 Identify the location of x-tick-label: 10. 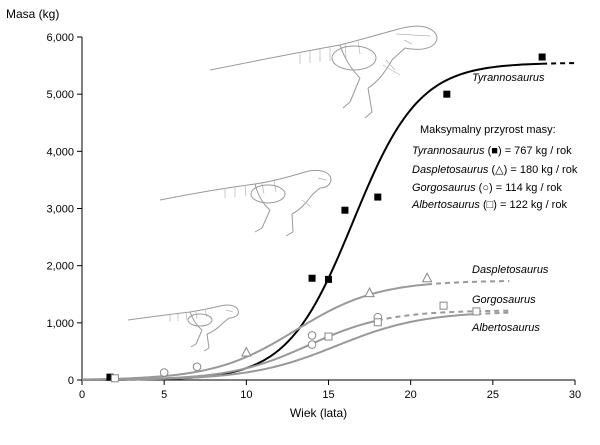
(246, 395).